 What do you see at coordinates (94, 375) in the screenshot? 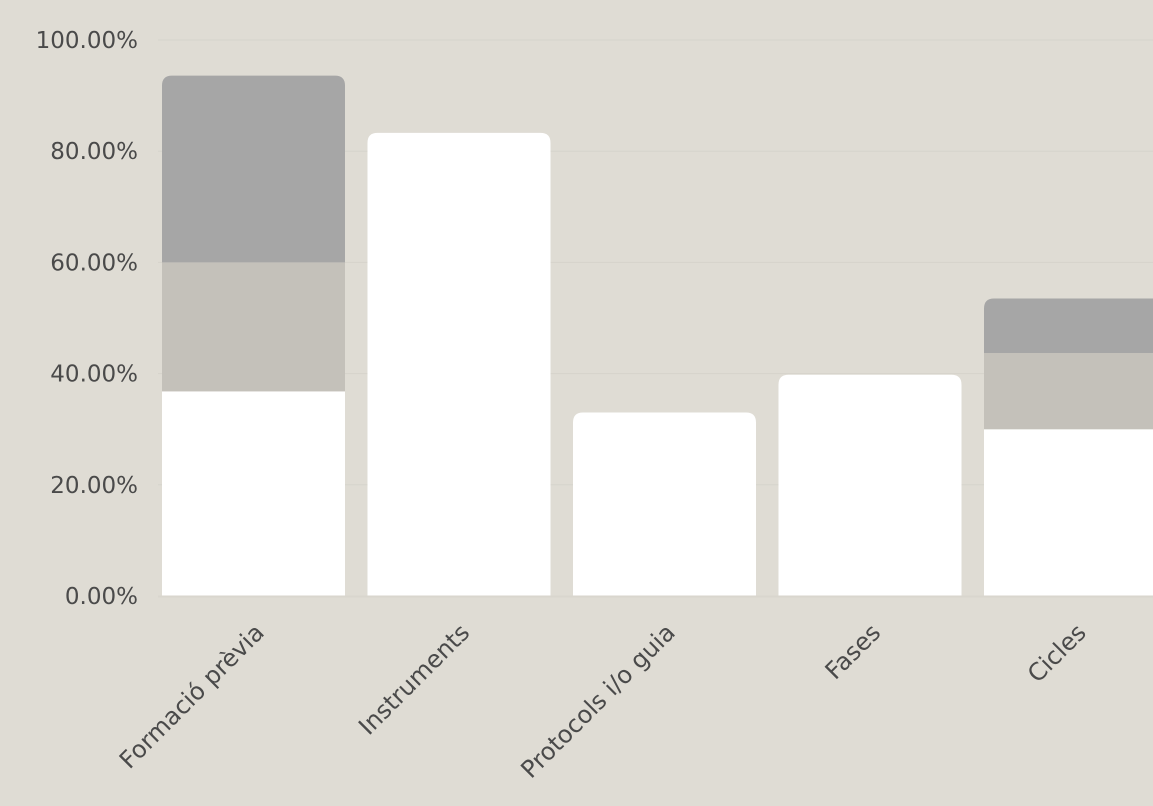
I see `y-tick-label-2: 40.00%` at bounding box center [94, 375].